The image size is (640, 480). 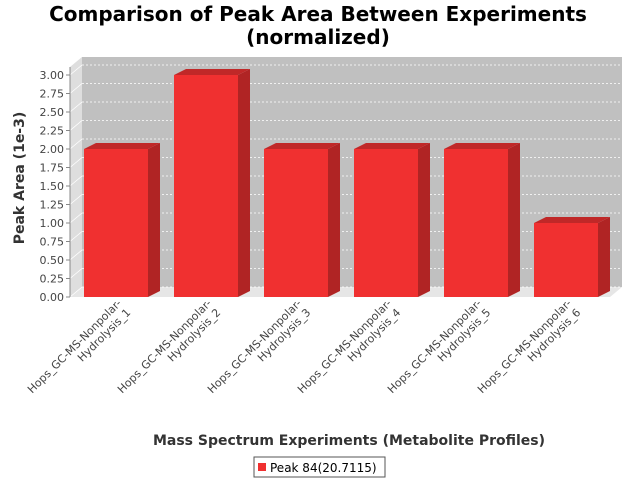 I want to click on y-tick-label: 0.50, so click(x=52, y=260).